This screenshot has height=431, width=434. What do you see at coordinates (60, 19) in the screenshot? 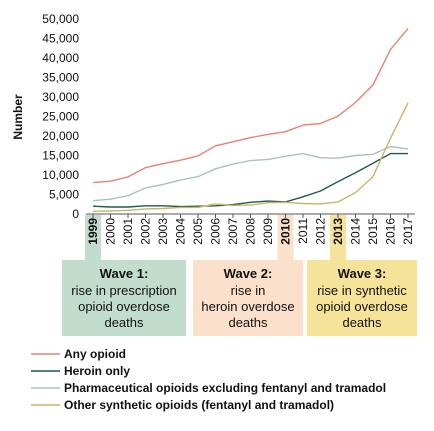
I see `y-tick-label: 50,000` at bounding box center [60, 19].